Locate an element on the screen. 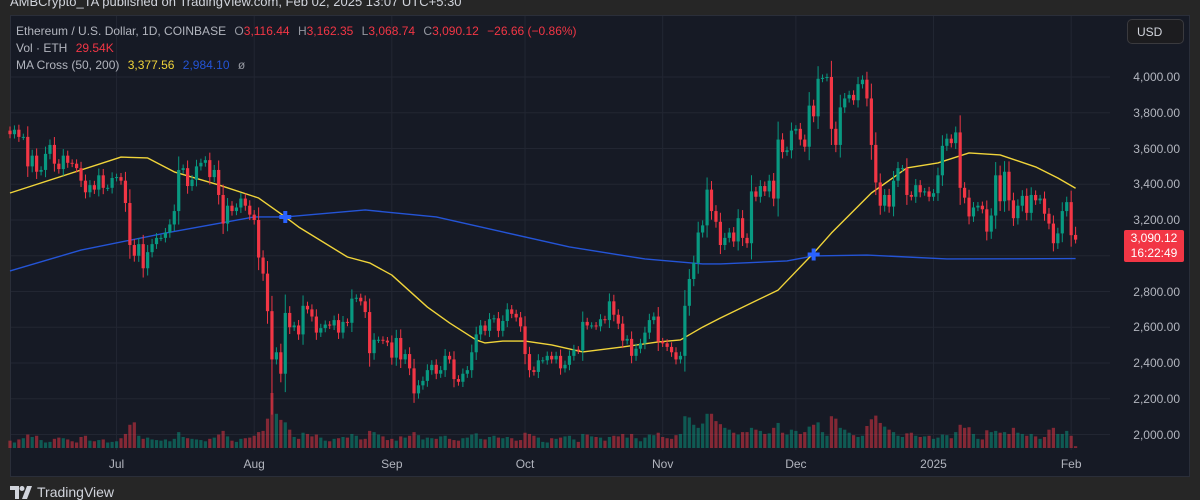 This screenshot has width=1200, height=500. time-tick-label: Sep is located at coordinates (392, 464).